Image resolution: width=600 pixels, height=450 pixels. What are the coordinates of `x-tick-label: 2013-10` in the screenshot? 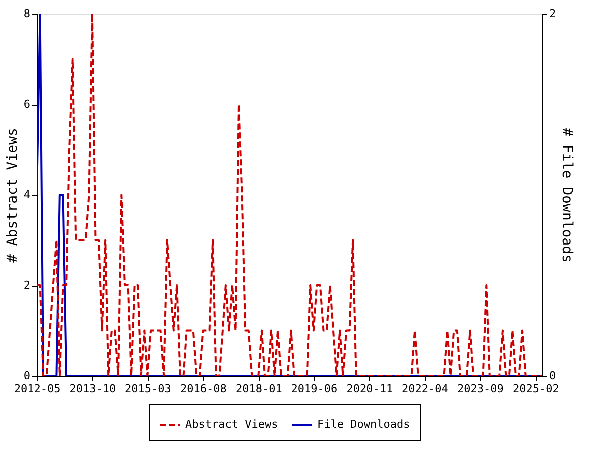 It's located at (93, 389).